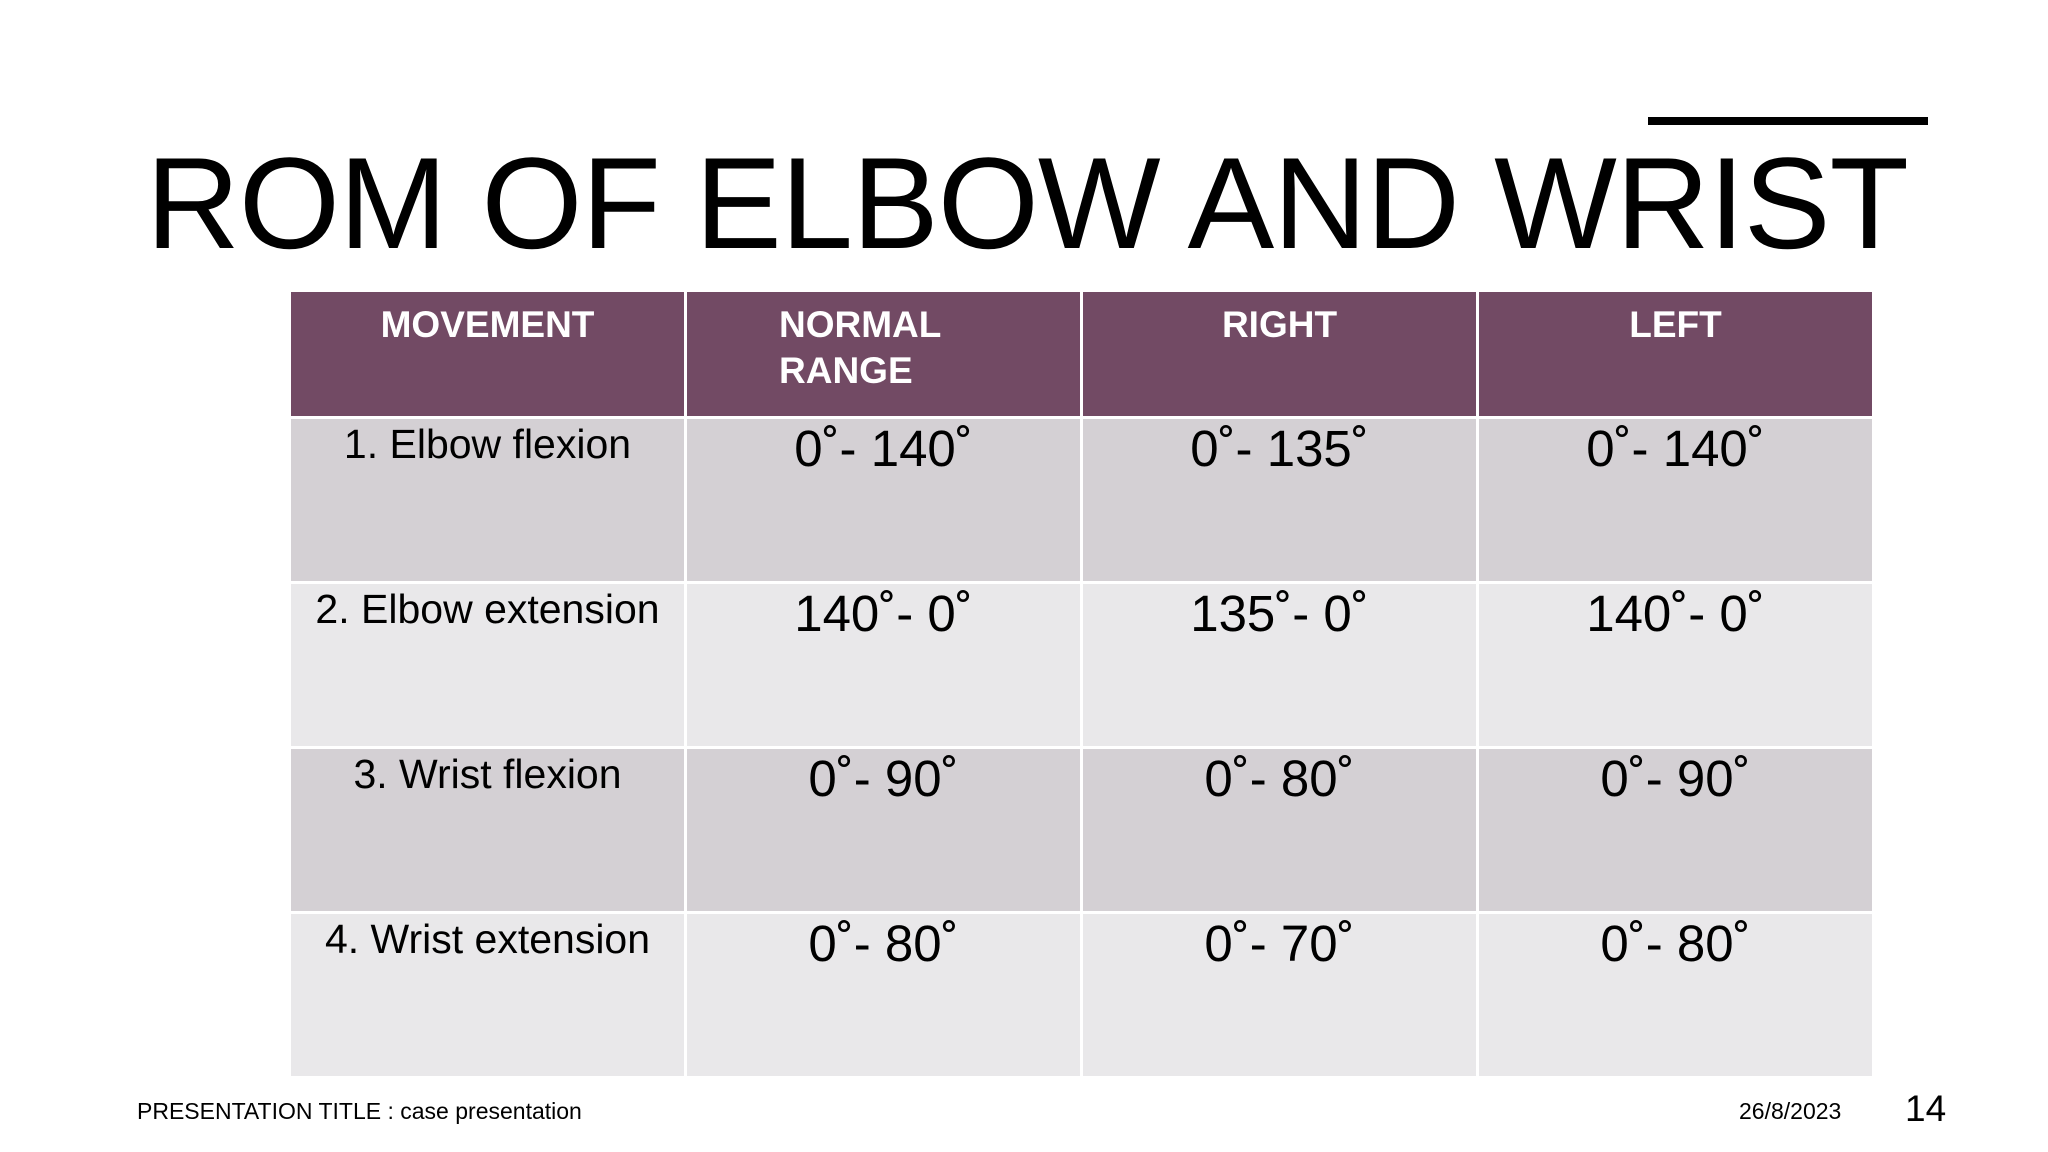 The height and width of the screenshot is (1152, 2048). I want to click on title-accent-line, so click(1788, 121).